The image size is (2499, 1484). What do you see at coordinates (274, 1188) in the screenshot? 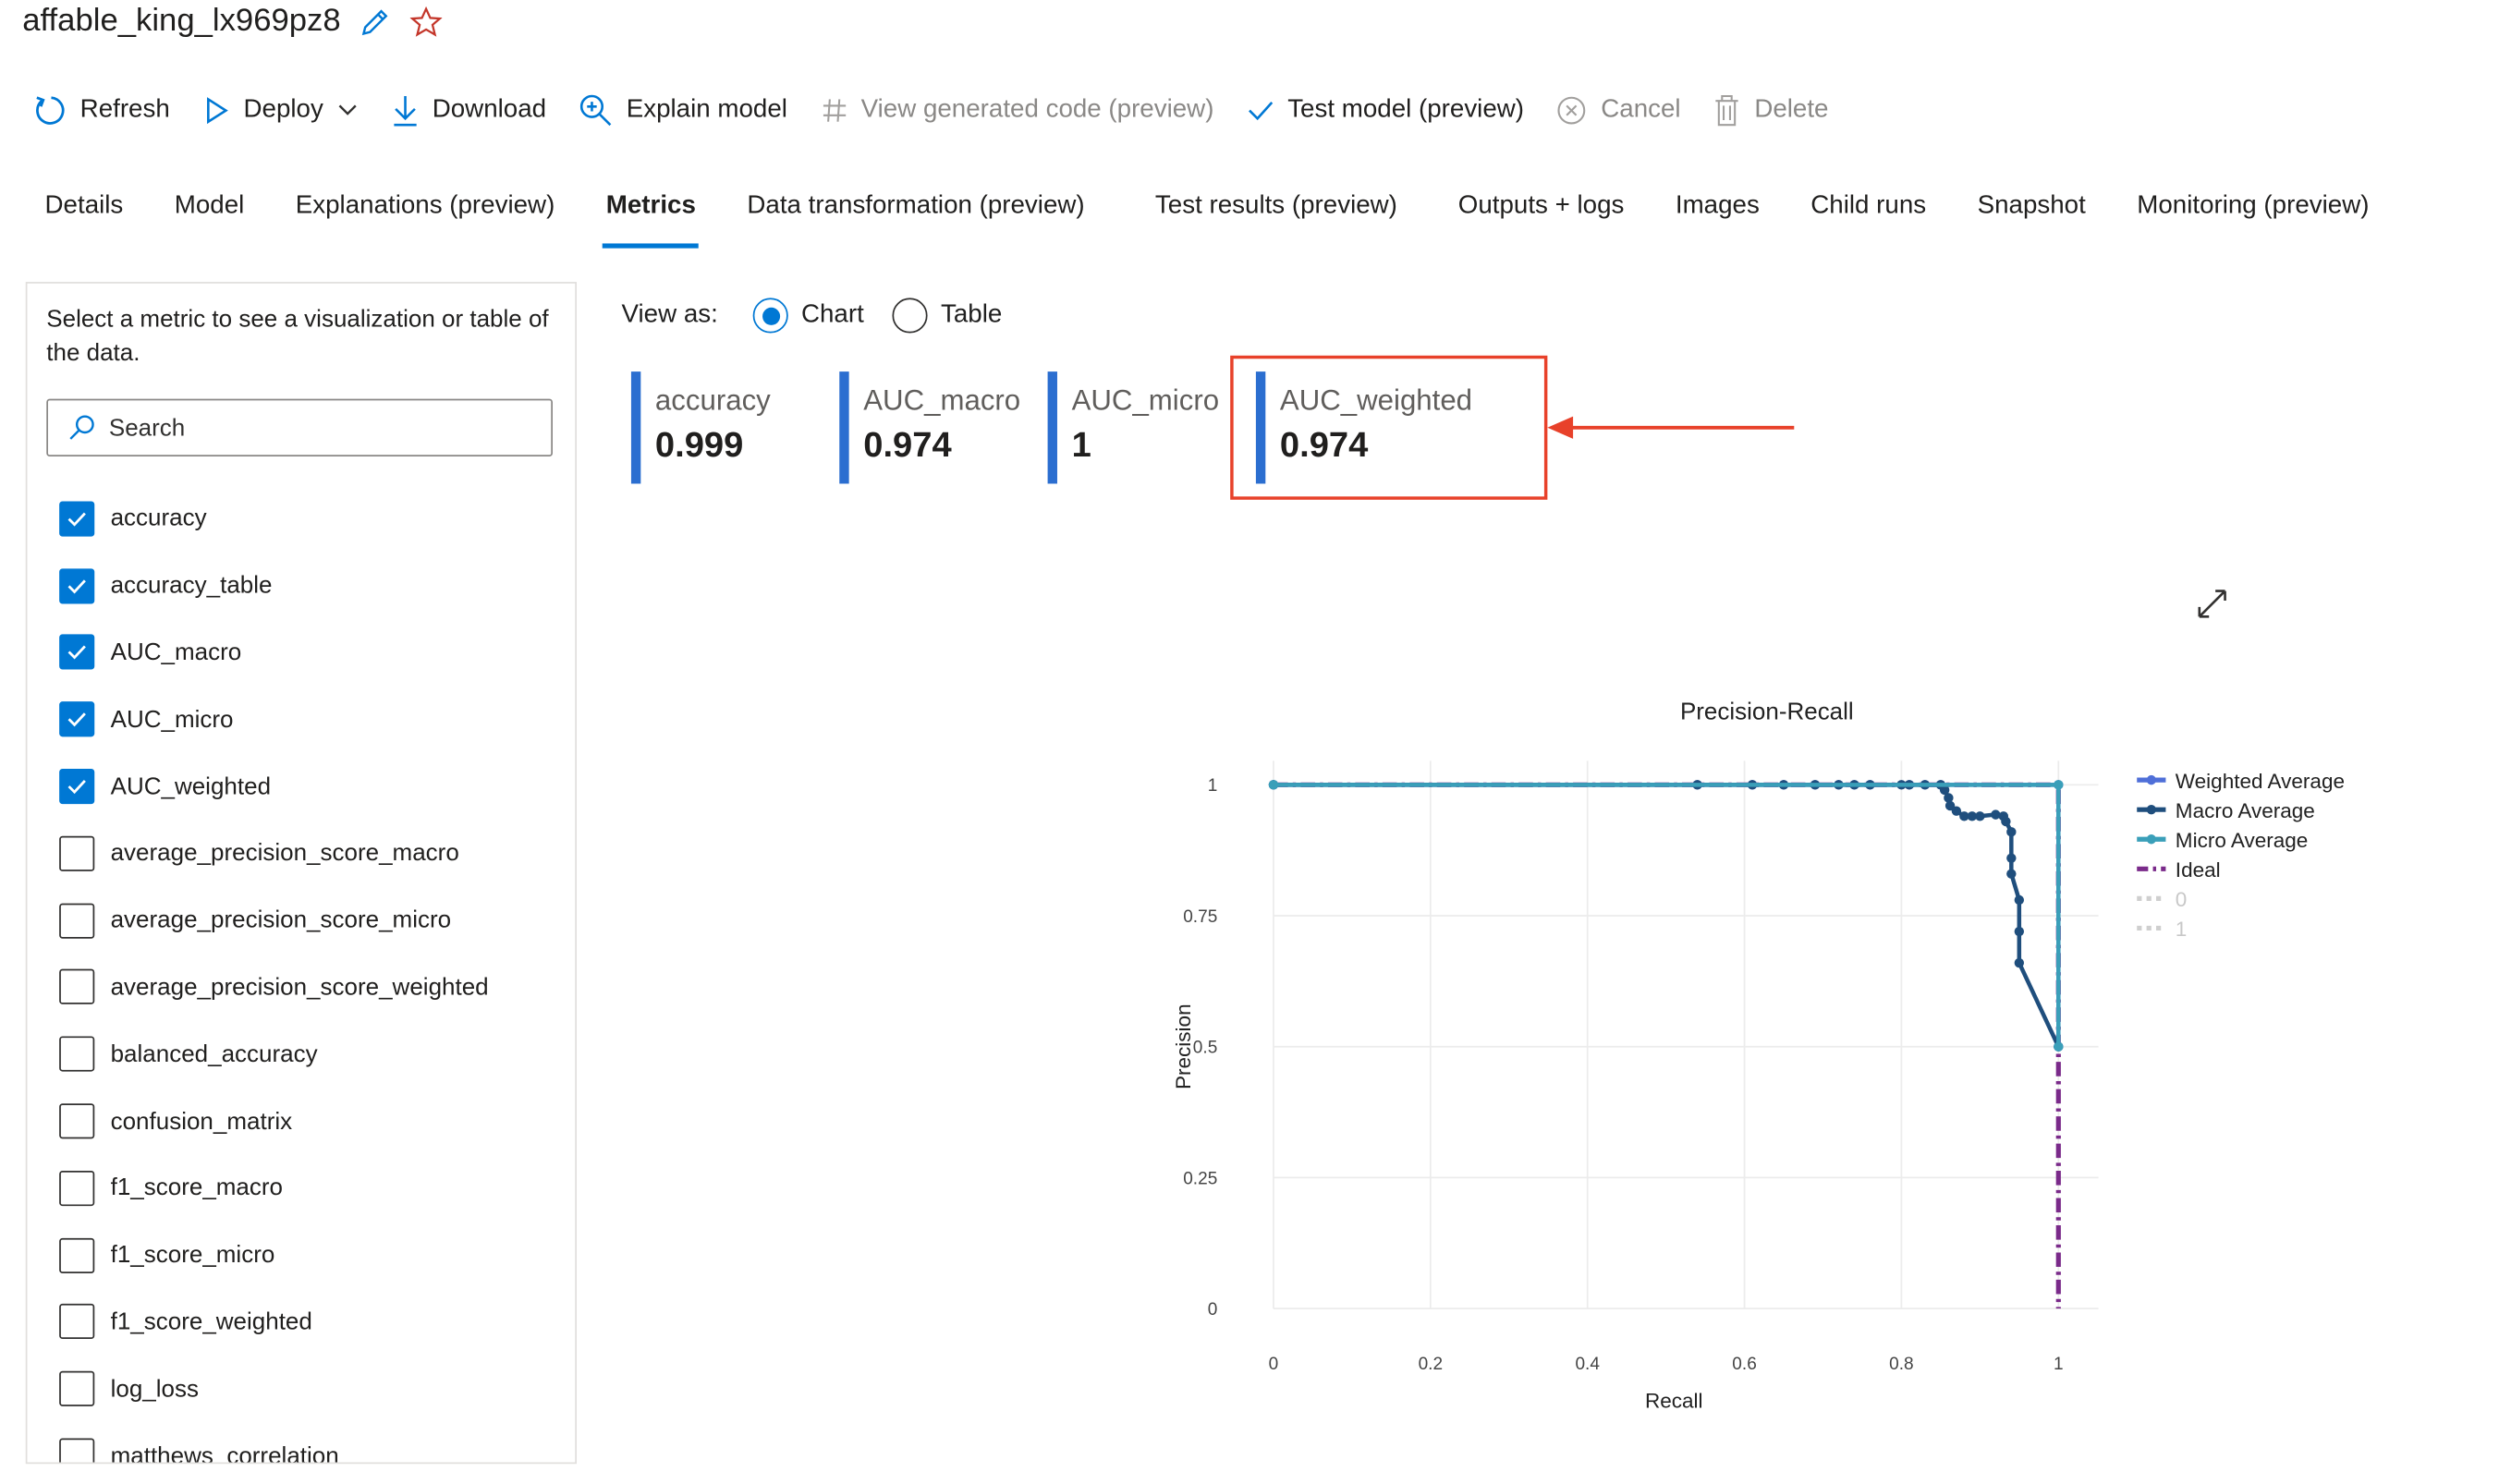
I see `metric-item-f1-score-macro: f1_score_macro` at bounding box center [274, 1188].